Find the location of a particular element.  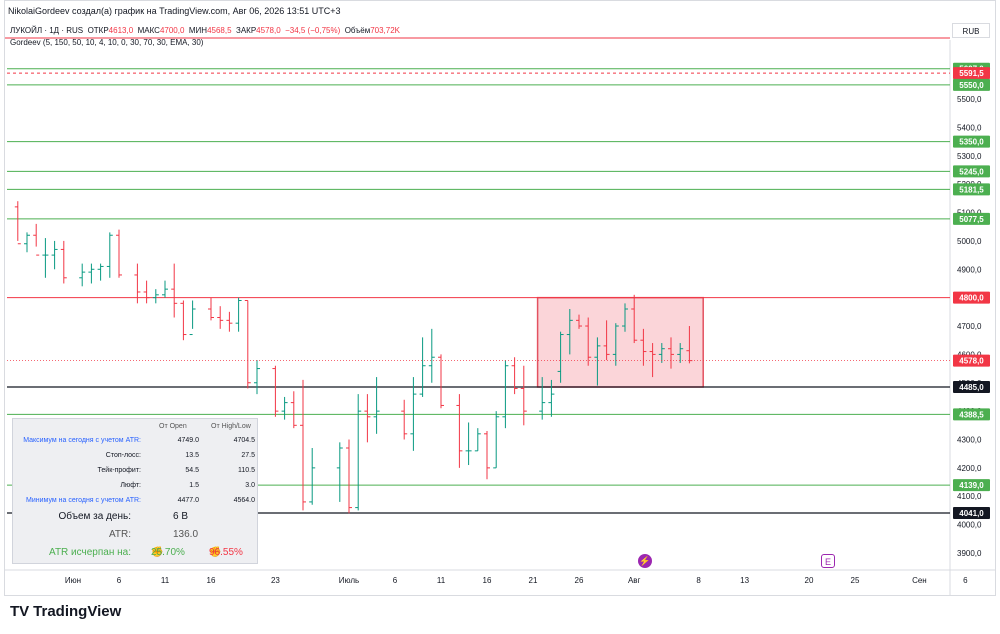

x-tick-label: 16 is located at coordinates (211, 580).